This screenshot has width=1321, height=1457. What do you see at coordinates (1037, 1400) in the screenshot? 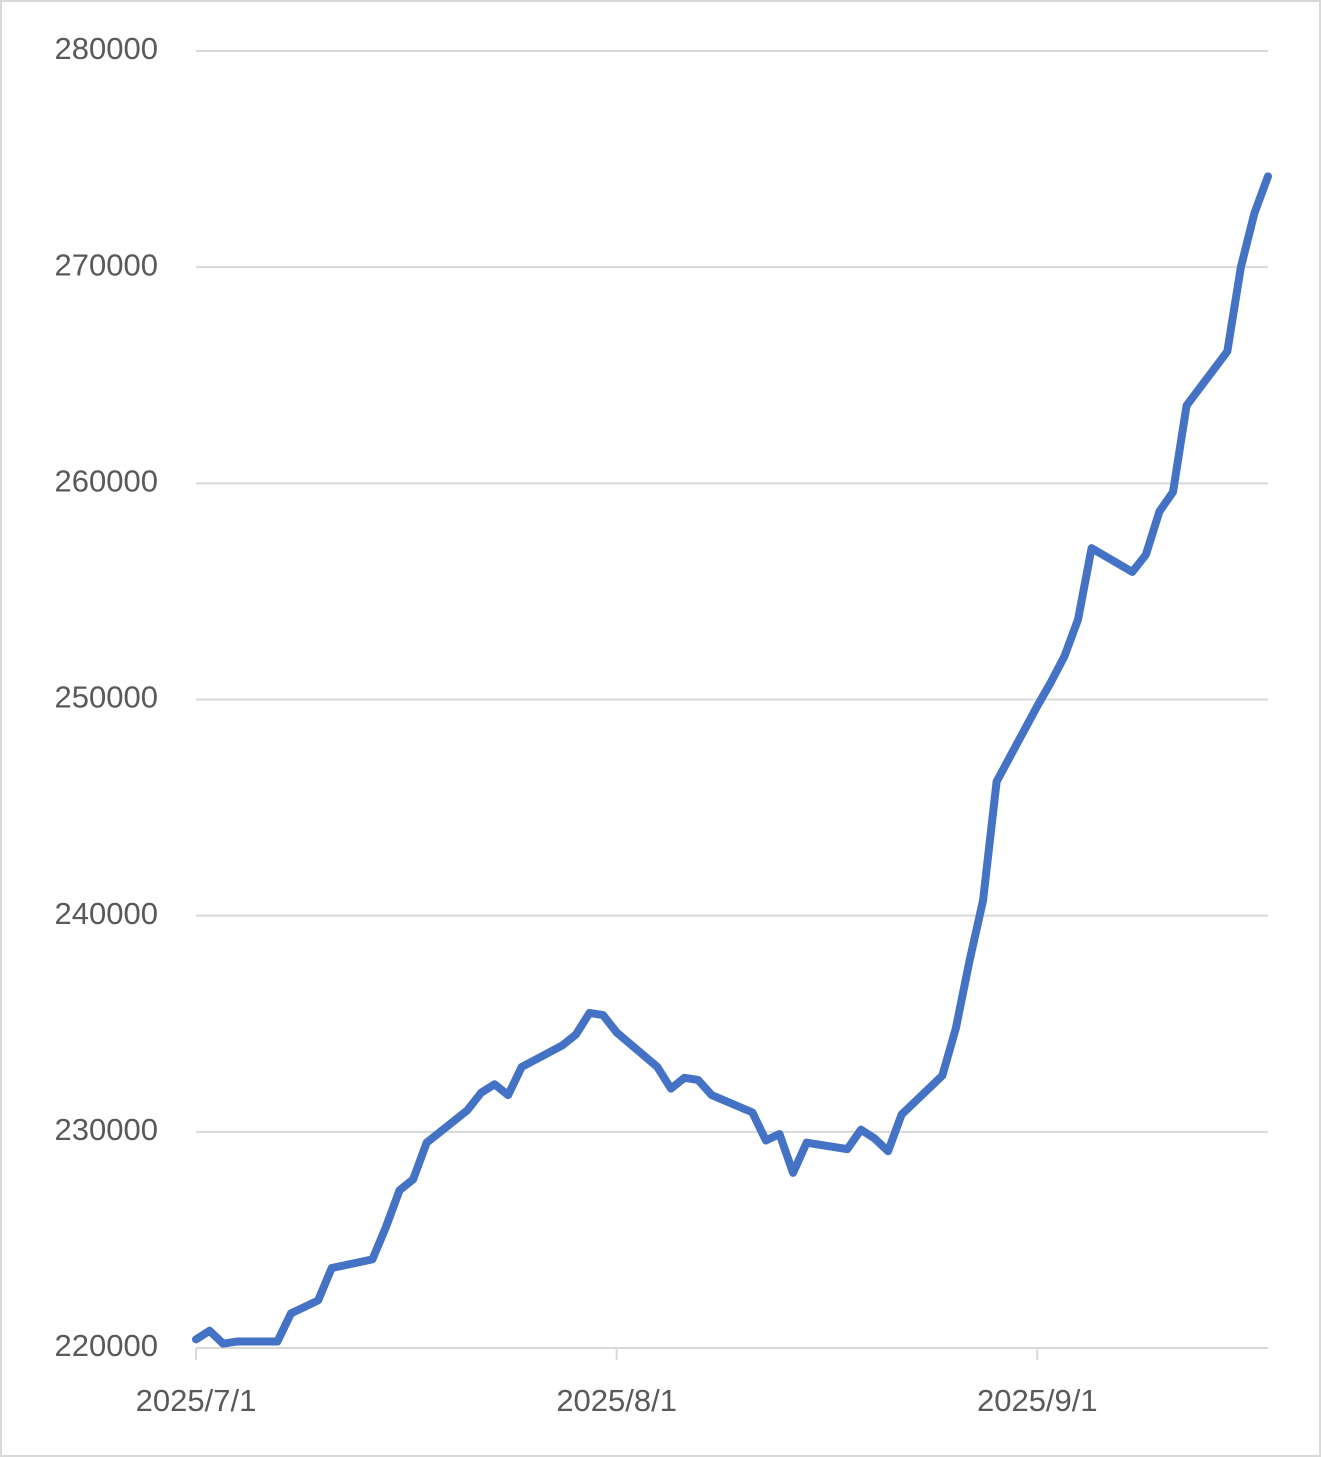
I see `x-tick-label: 2025/9/1` at bounding box center [1037, 1400].